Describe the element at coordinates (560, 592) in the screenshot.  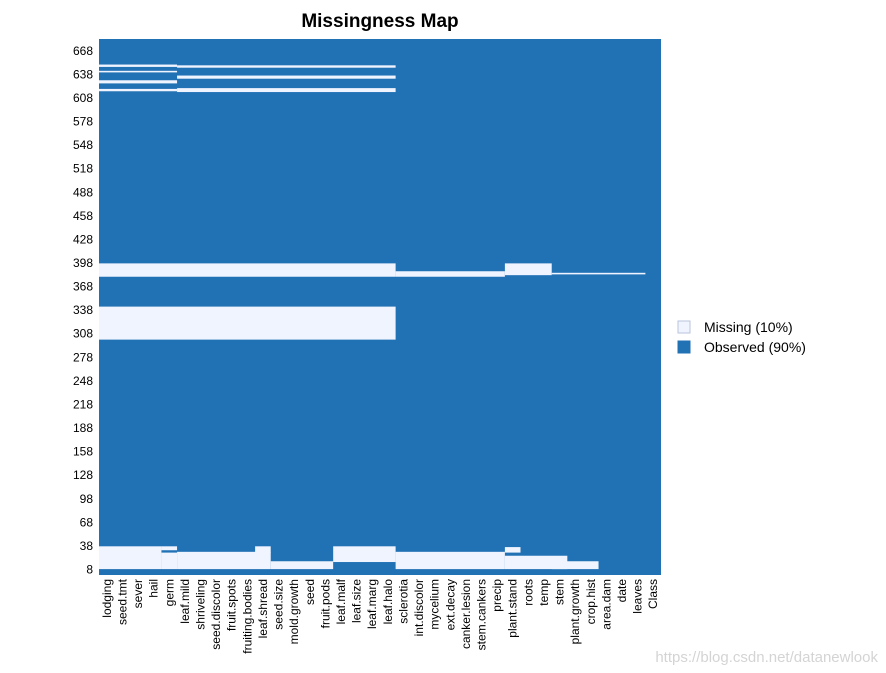
I see `x-tick-label-stem: stem` at that location.